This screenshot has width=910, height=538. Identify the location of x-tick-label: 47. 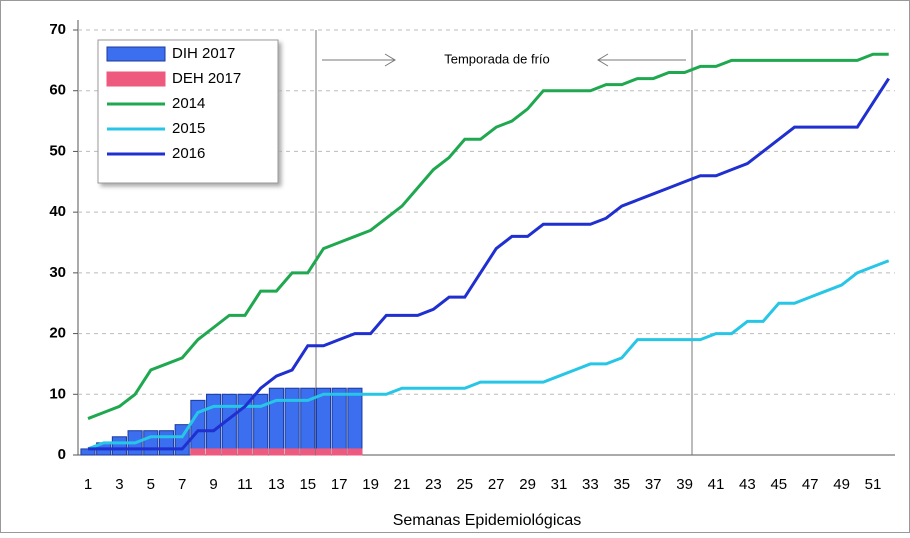
(810, 484).